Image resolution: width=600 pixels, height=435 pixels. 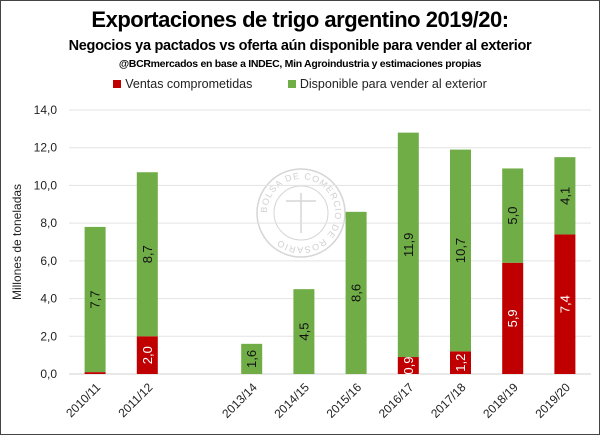 I want to click on legend-label: Ventas comprometidas, so click(x=189, y=84).